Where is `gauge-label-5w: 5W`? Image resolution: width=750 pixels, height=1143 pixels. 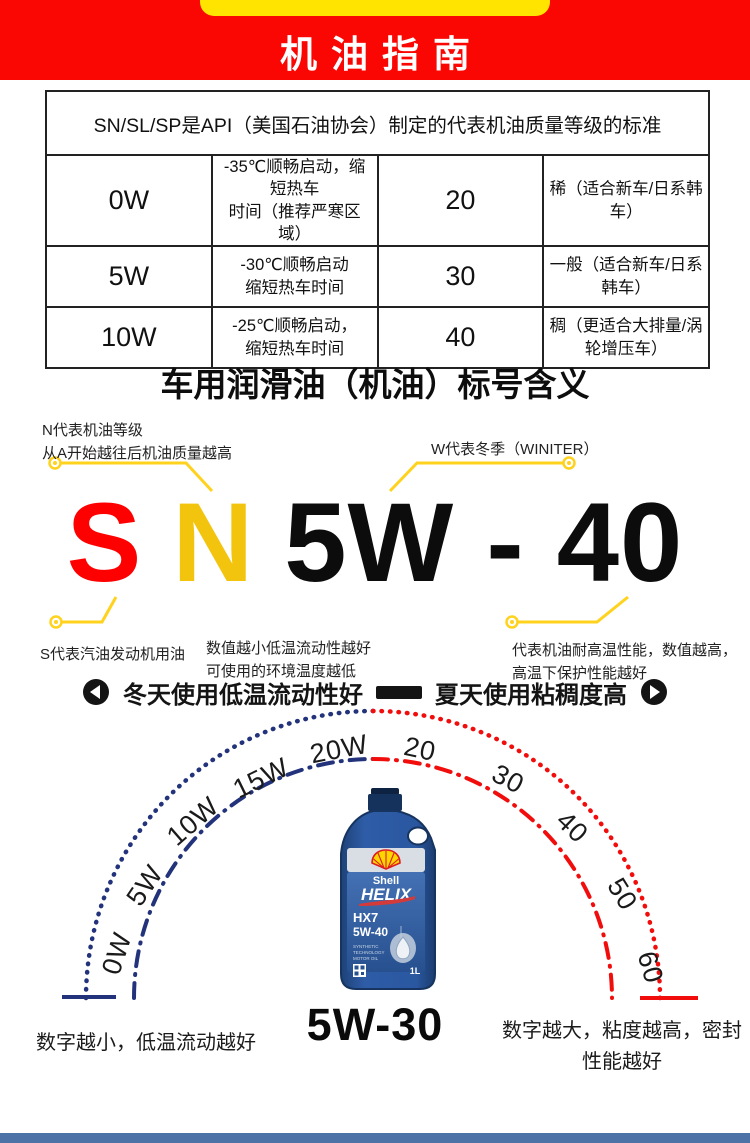
gauge-label-5w: 5W is located at coordinates (145, 885).